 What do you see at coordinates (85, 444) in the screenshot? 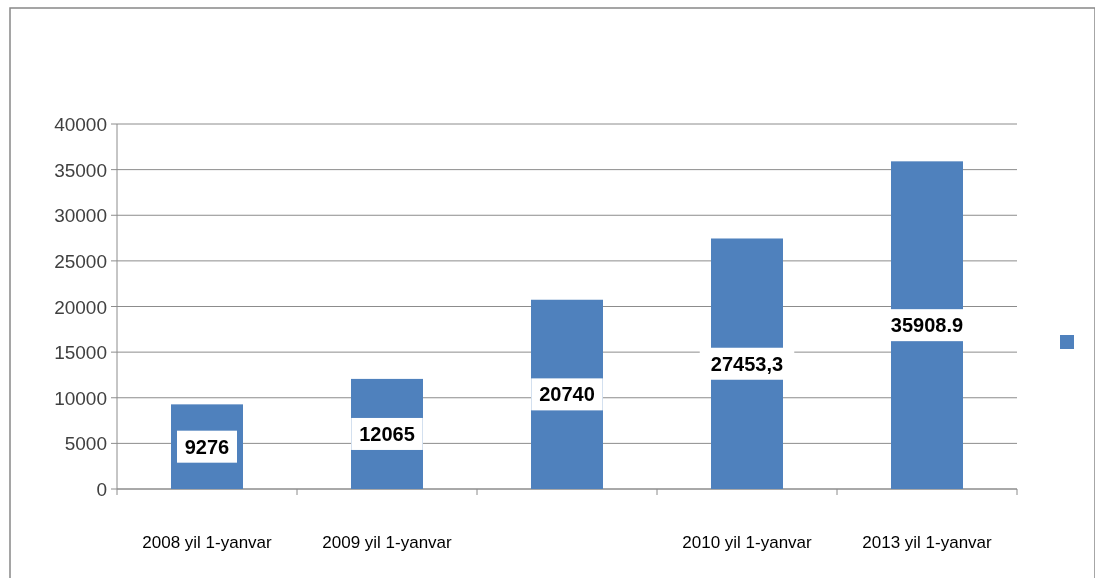
I see `y-tick-label: 5000` at bounding box center [85, 444].